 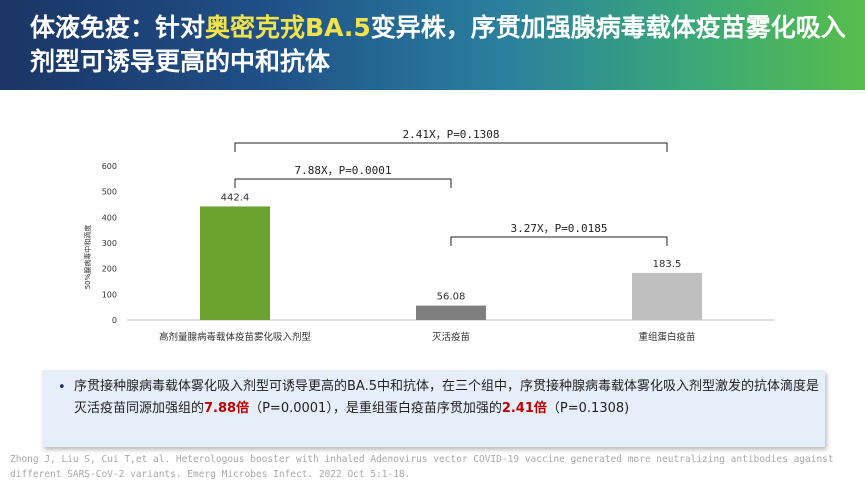 I want to click on fold-change-2: 2.41倍, so click(x=524, y=408).